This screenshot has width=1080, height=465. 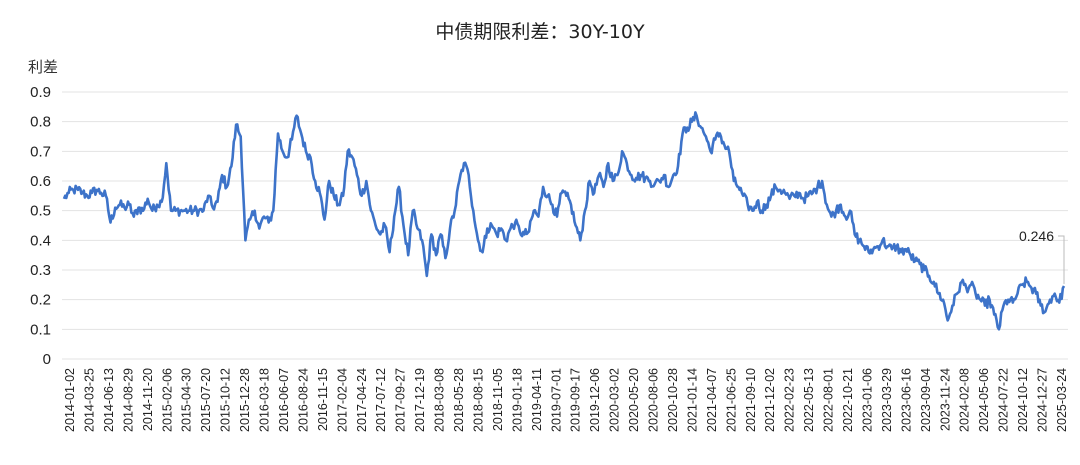 What do you see at coordinates (540, 32) in the screenshot?
I see `chart-title: 中债期限利差：30Y-10Y` at bounding box center [540, 32].